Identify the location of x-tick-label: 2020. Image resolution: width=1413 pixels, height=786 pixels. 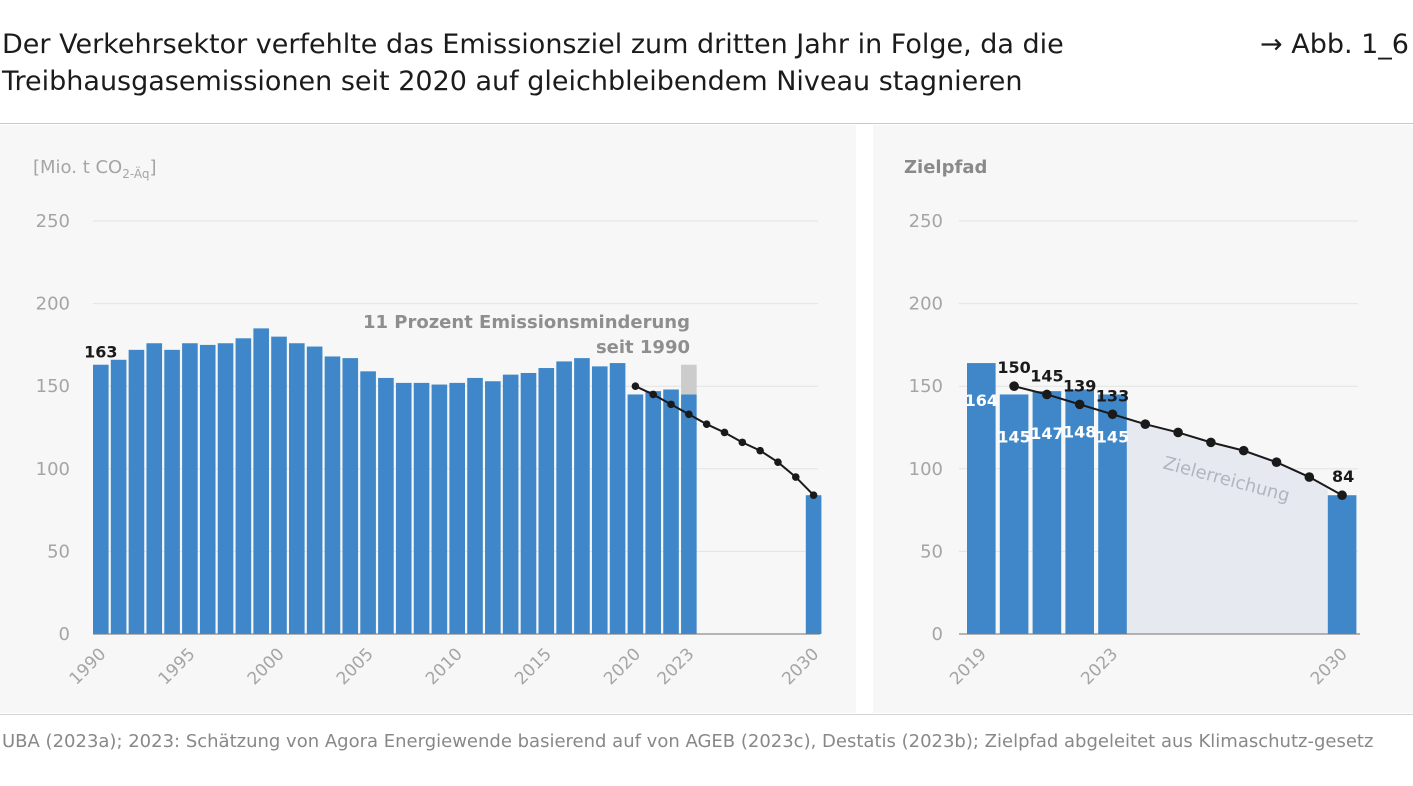
(622, 666).